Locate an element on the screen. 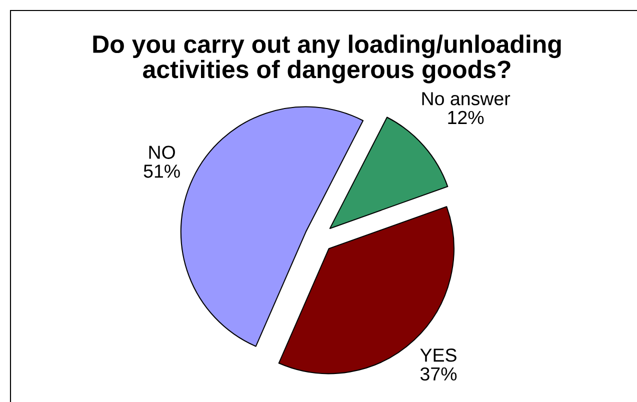  chart-title: Do you carry out any loading/unloading activities of dangerous goods? is located at coordinates (327, 59).